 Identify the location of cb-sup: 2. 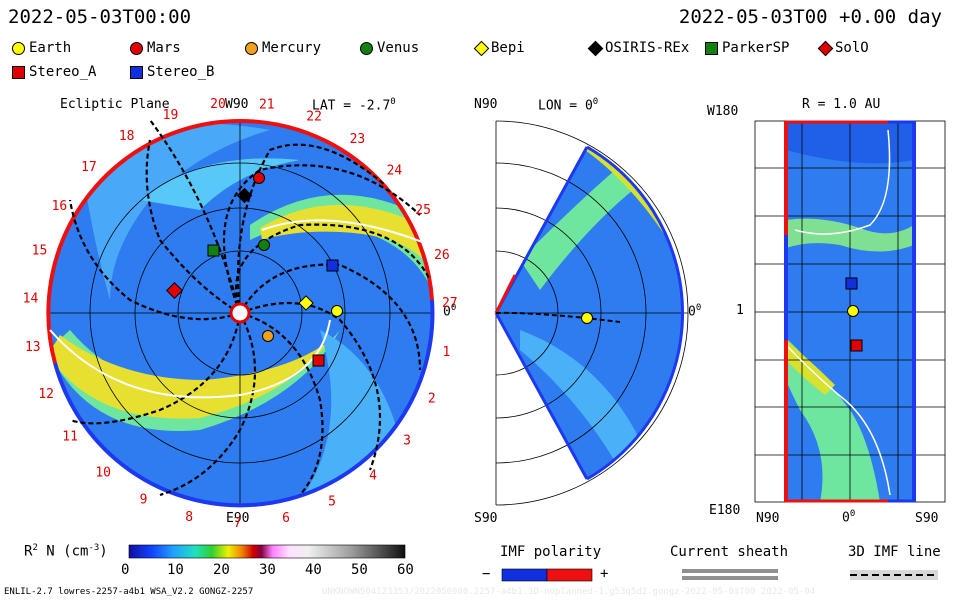
(35, 548).